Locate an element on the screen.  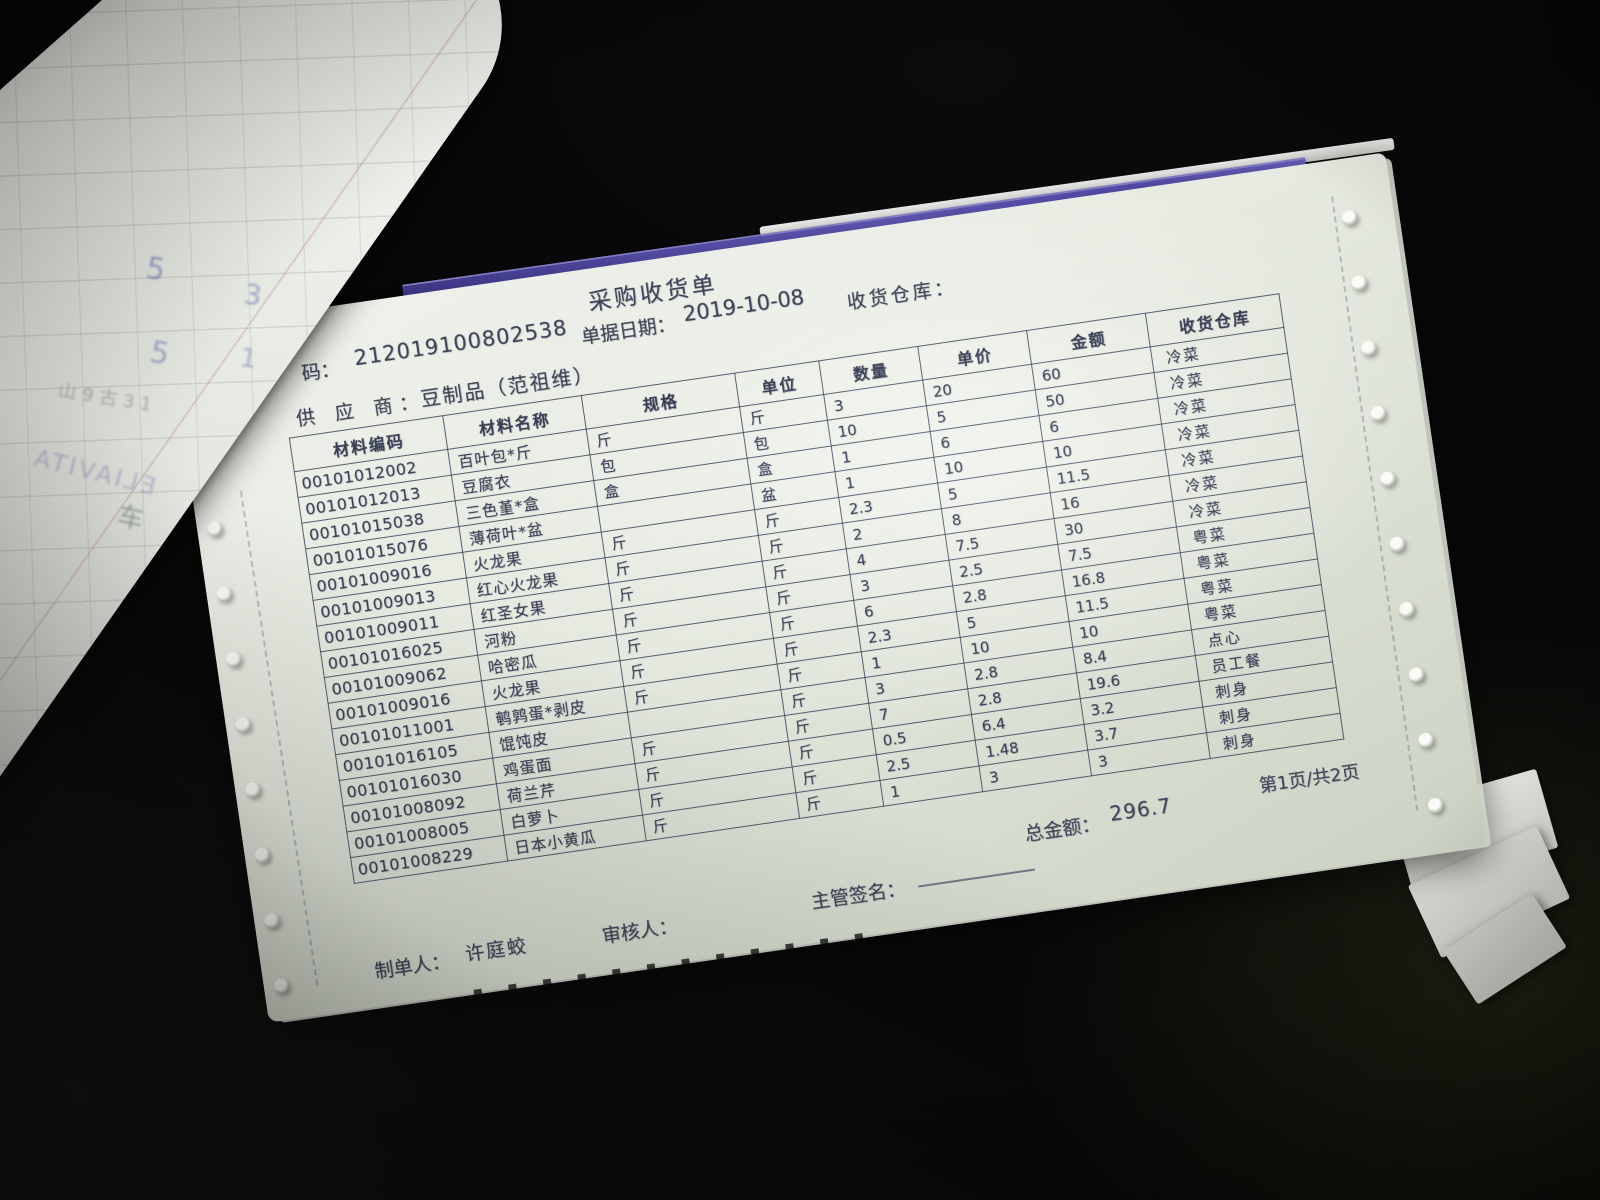
perforation-line-right is located at coordinates (1375, 503).